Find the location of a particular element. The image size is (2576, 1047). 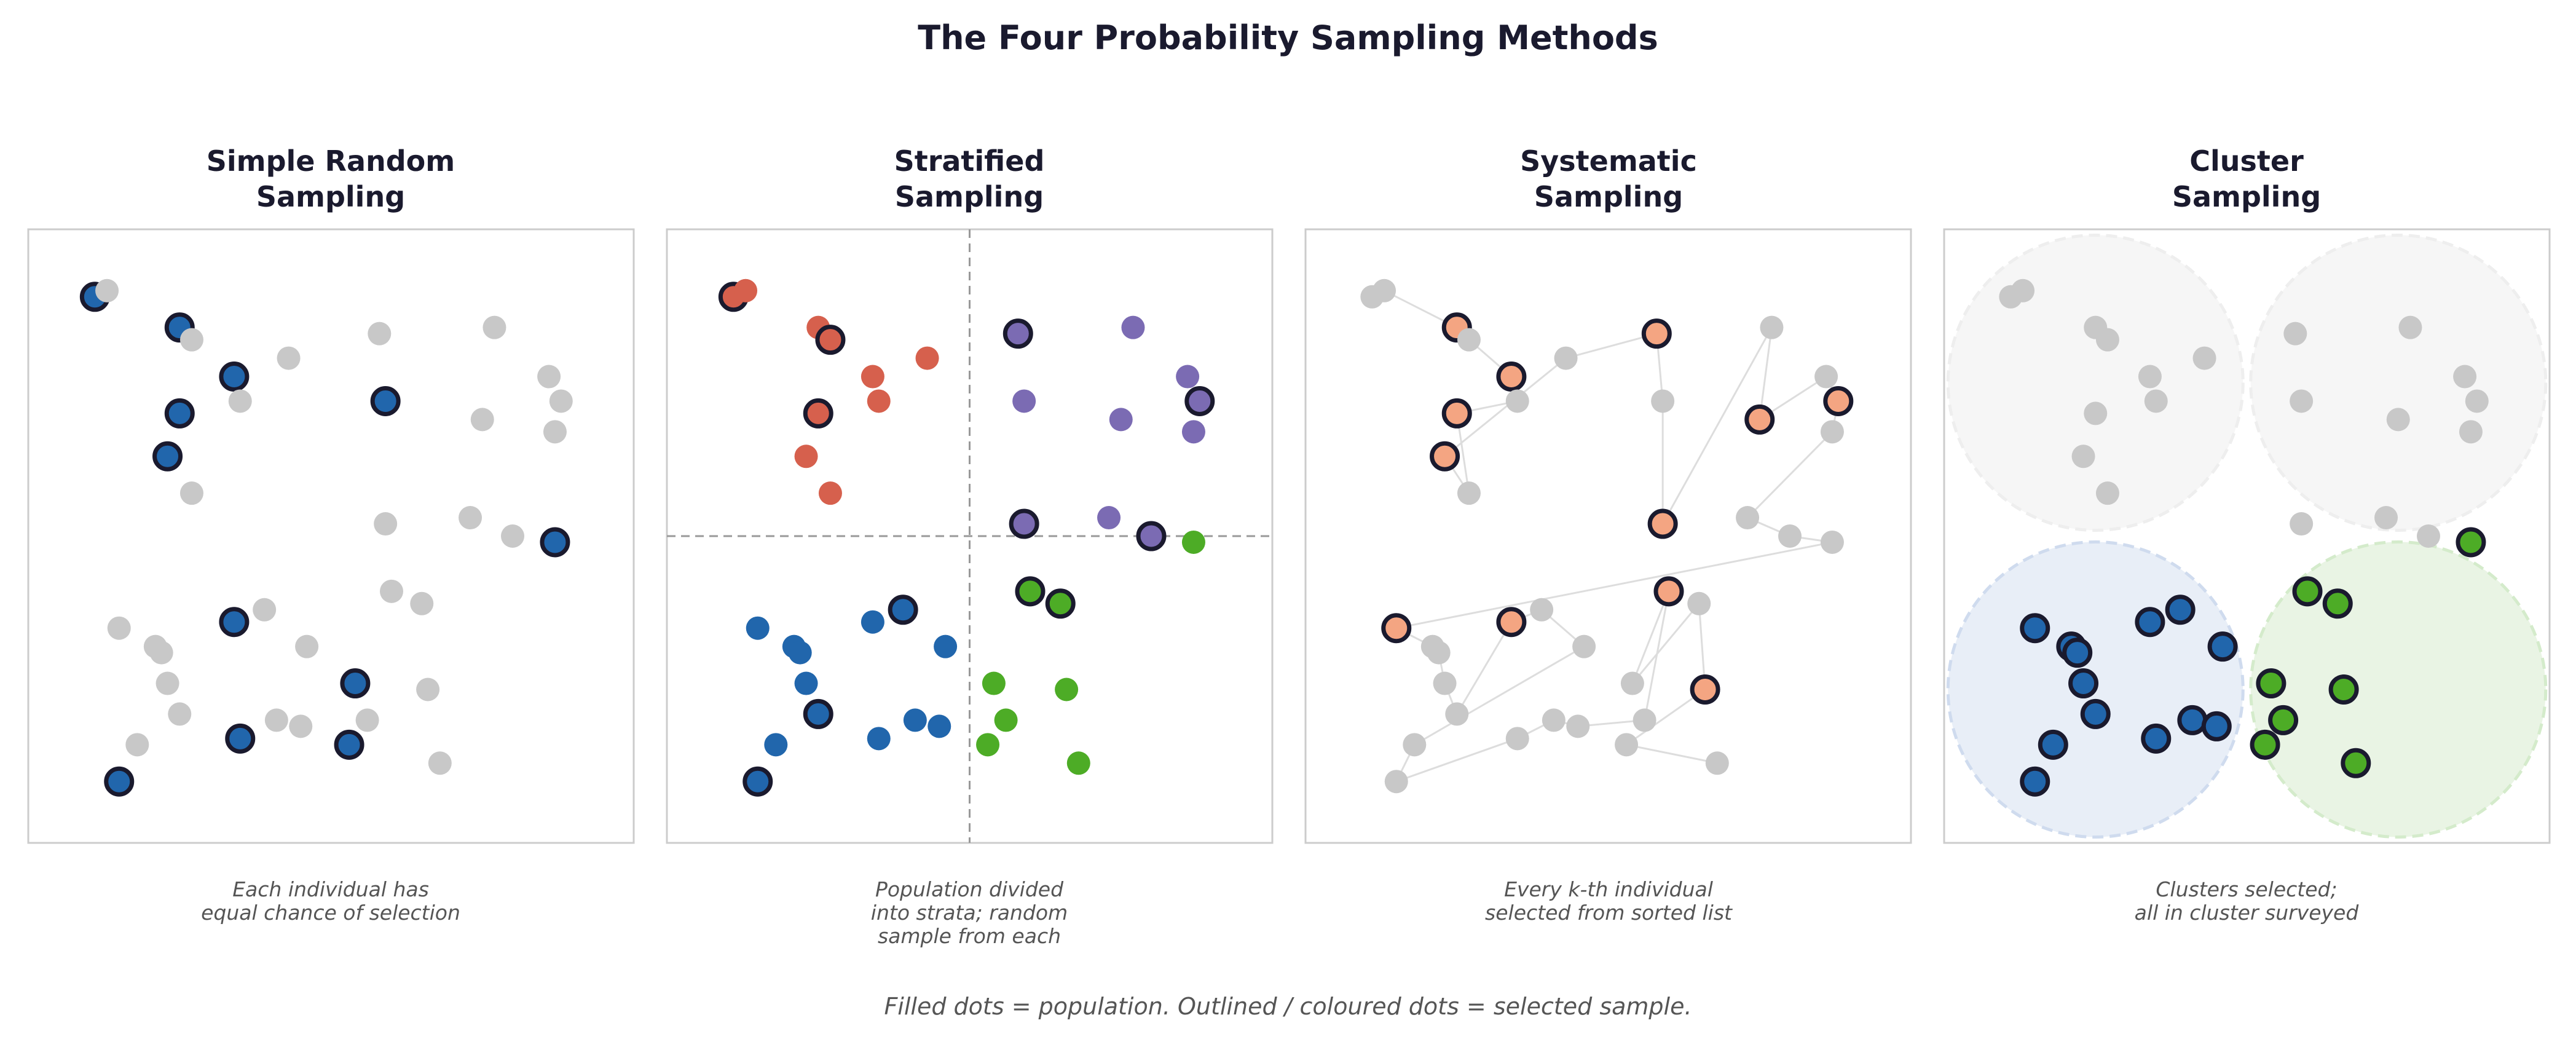

panel-title-line: Systematic is located at coordinates (1609, 161).